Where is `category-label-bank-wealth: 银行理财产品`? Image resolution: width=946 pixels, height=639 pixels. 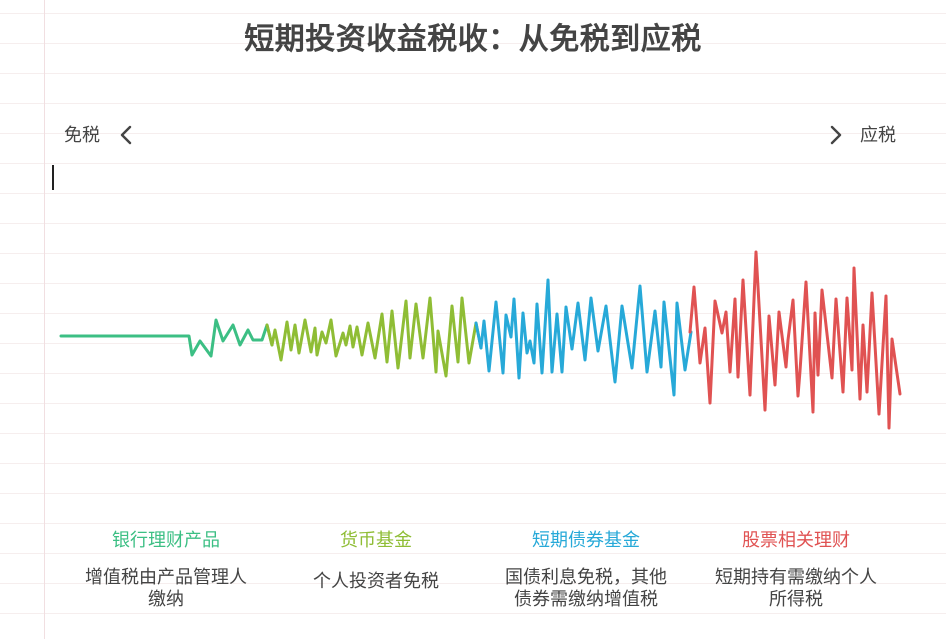
category-label-bank-wealth: 银行理财产品 is located at coordinates (166, 540).